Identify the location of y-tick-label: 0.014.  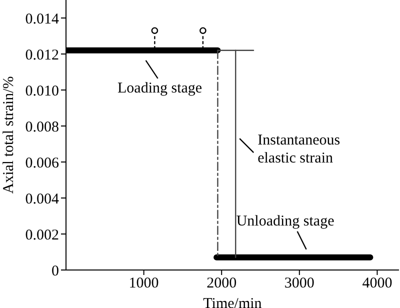
(42, 19).